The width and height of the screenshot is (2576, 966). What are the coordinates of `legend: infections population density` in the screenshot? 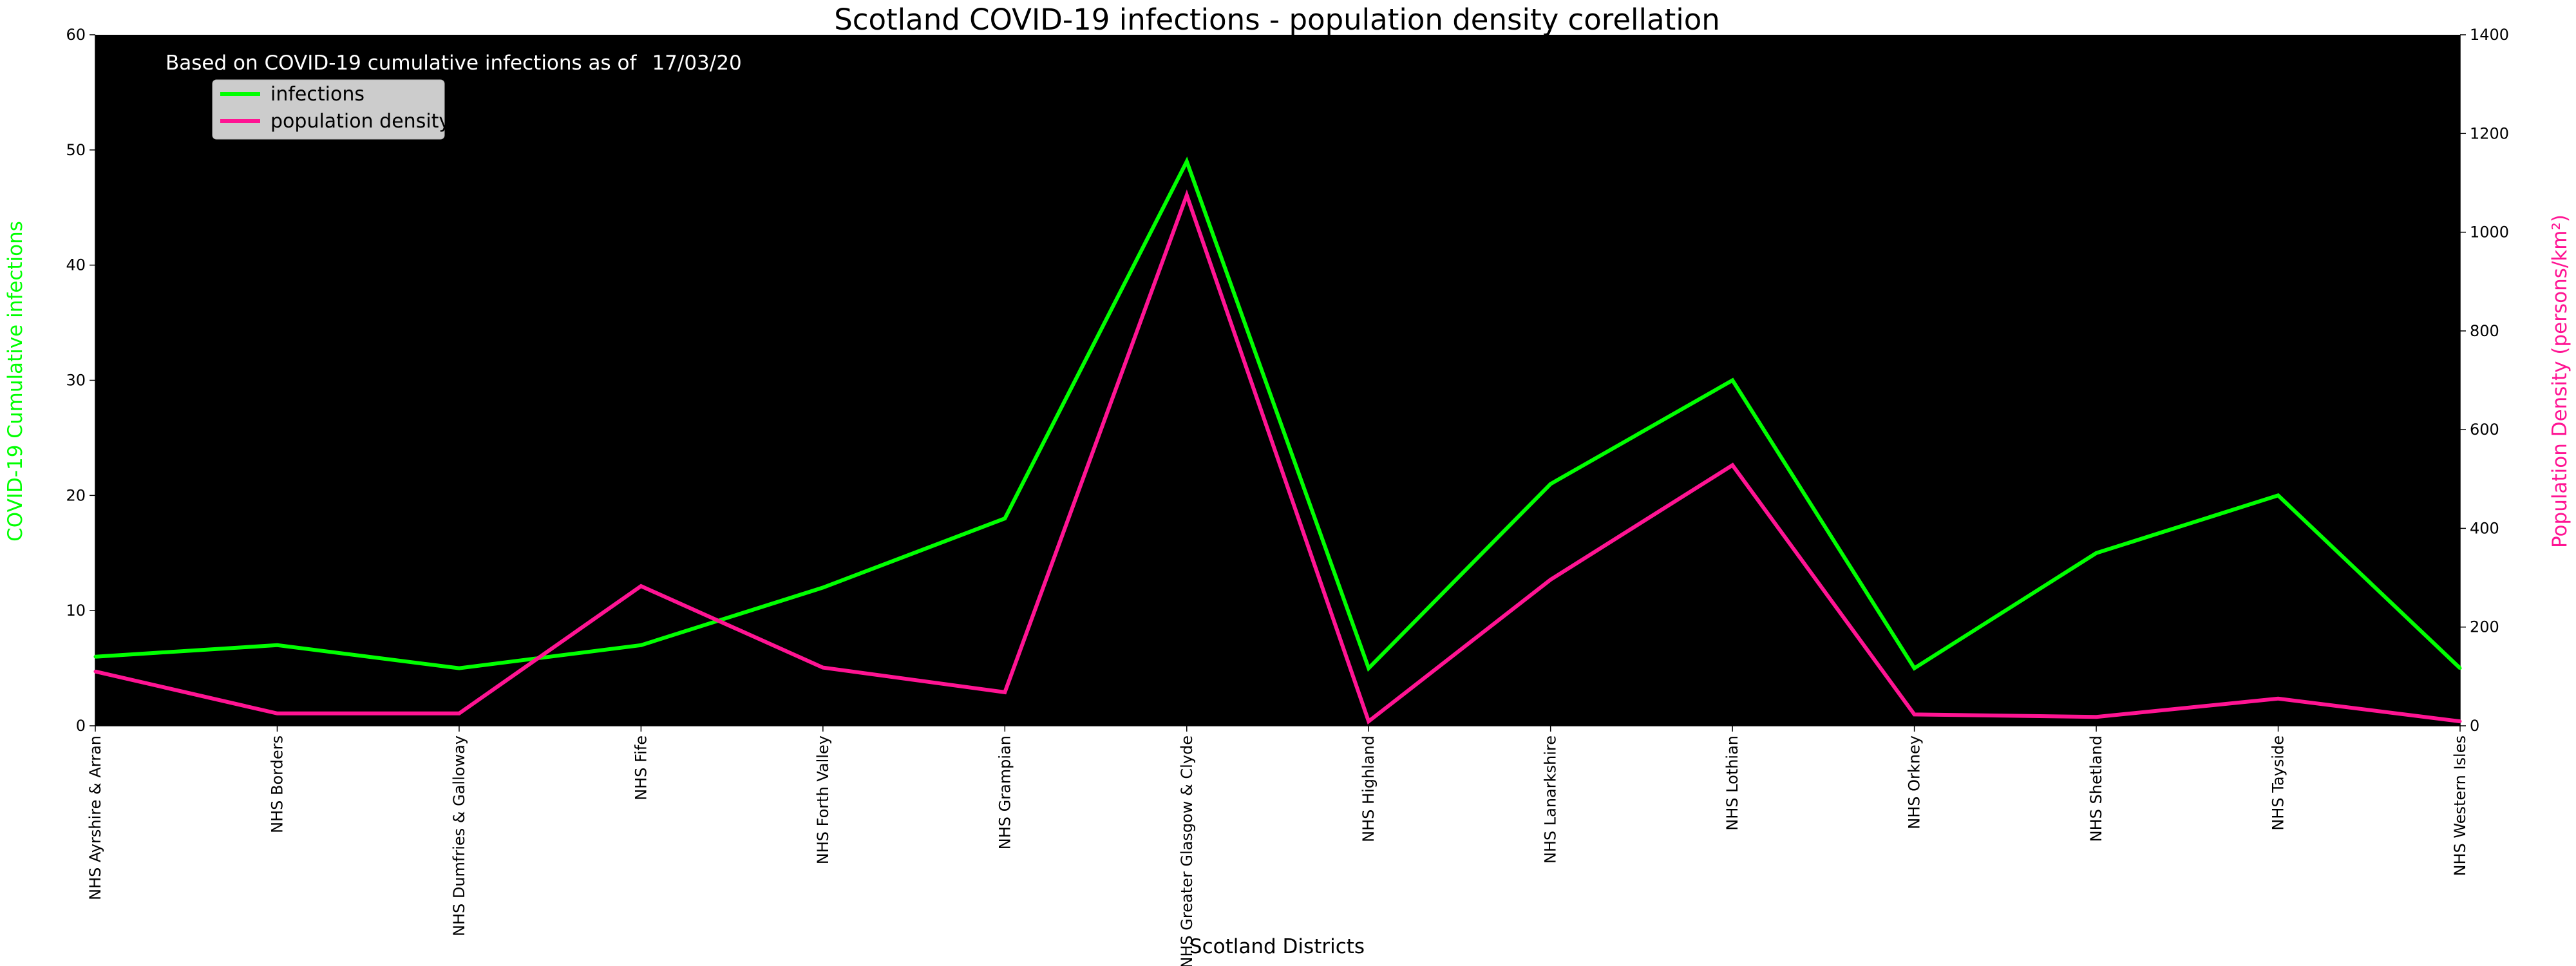 It's located at (331, 109).